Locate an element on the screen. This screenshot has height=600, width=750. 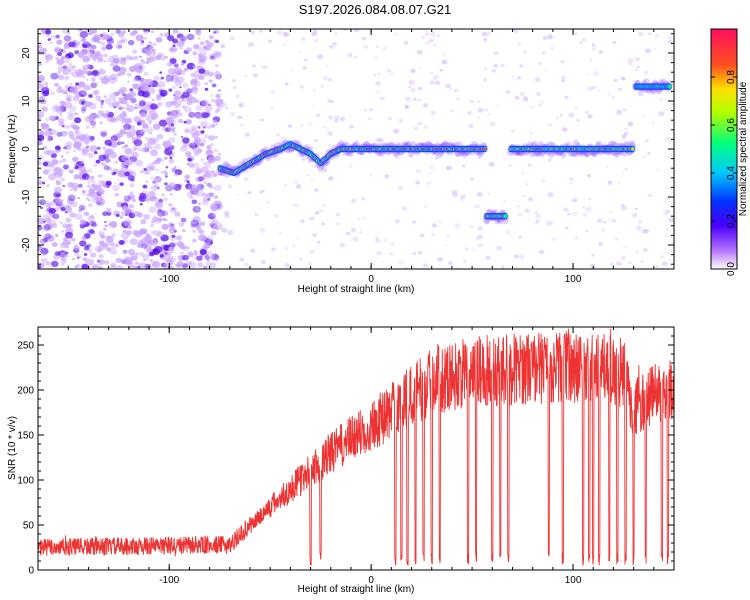
spectrogram-y-tick-label: -20 is located at coordinates (26, 244).